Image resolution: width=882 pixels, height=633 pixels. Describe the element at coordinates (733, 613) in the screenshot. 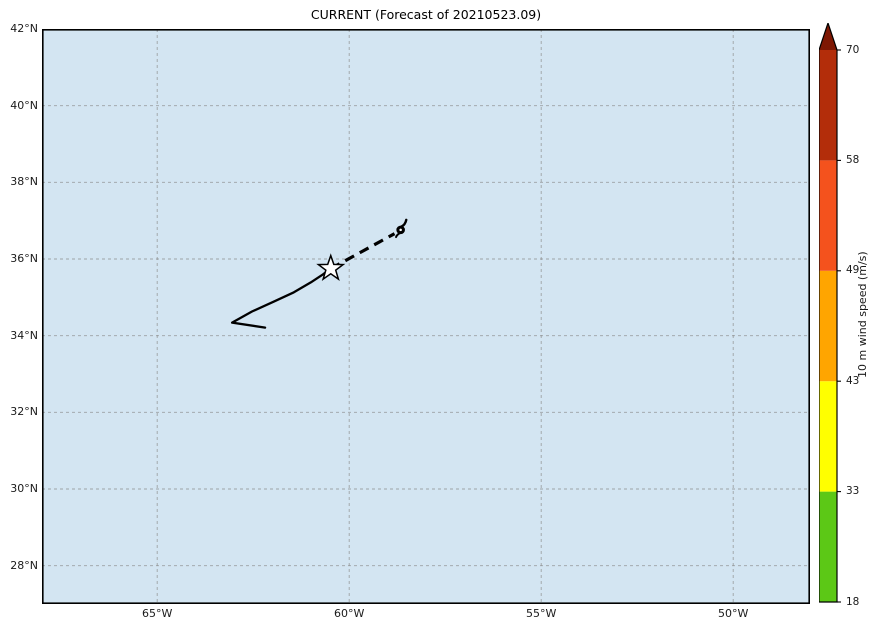

I see `lon-tick-label: 50°W` at that location.